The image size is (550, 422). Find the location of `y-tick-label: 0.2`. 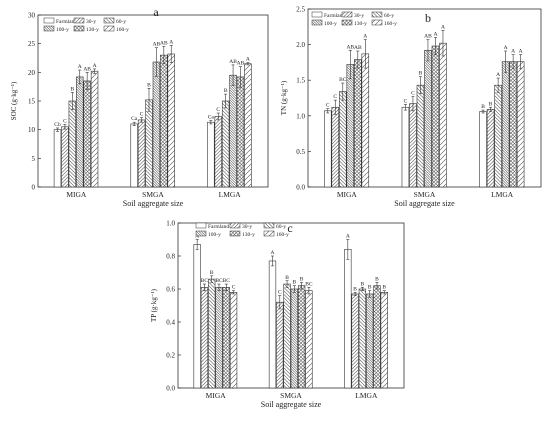

y-tick-label: 0.2 is located at coordinates (170, 356).